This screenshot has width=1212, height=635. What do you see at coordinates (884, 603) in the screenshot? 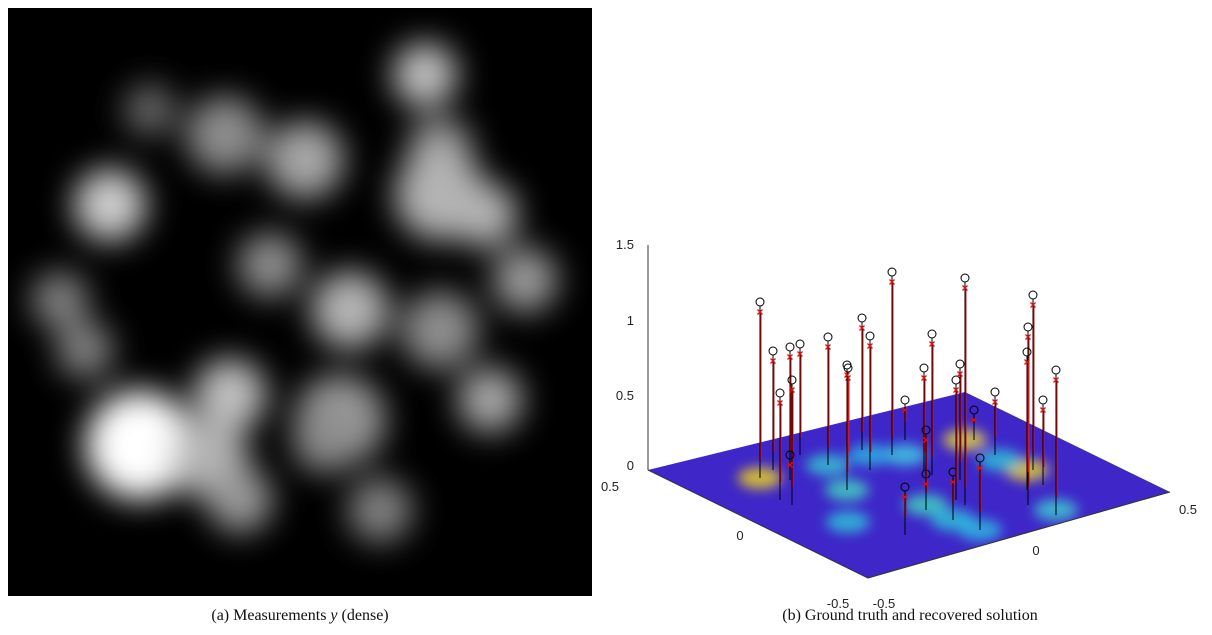
I see `y-tick-label: -0.5` at bounding box center [884, 603].